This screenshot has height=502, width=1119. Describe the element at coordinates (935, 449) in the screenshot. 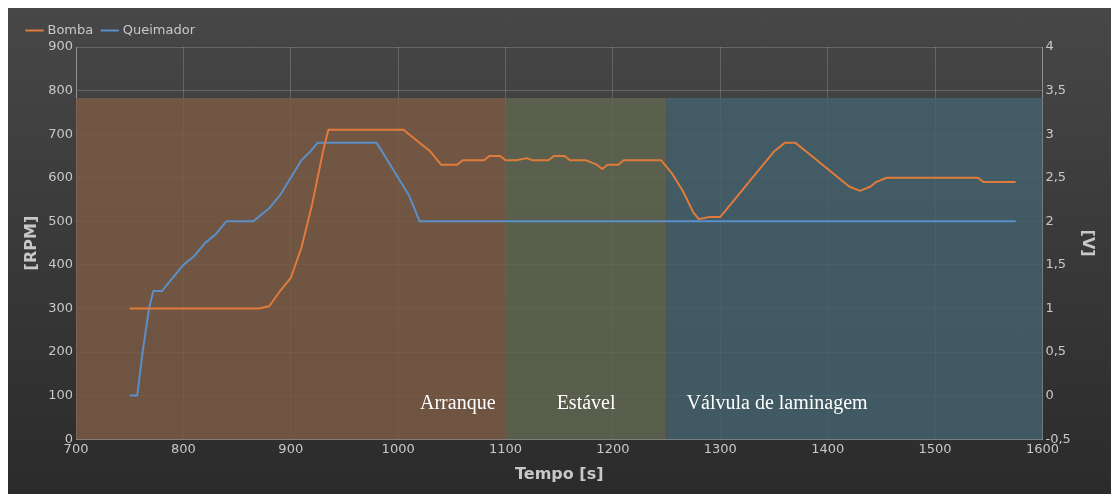

I see `x-tick-label: 1500` at that location.